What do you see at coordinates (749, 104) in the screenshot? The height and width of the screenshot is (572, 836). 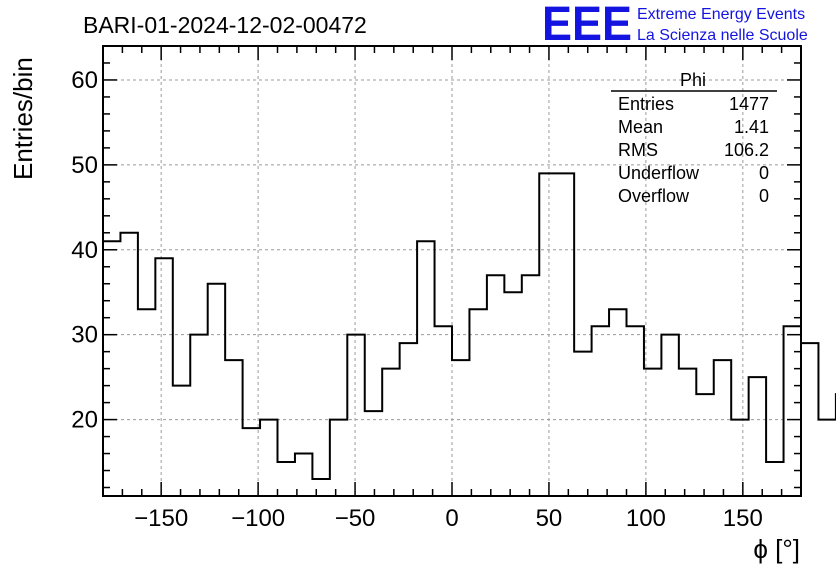 I see `stats-value: 1477` at bounding box center [749, 104].